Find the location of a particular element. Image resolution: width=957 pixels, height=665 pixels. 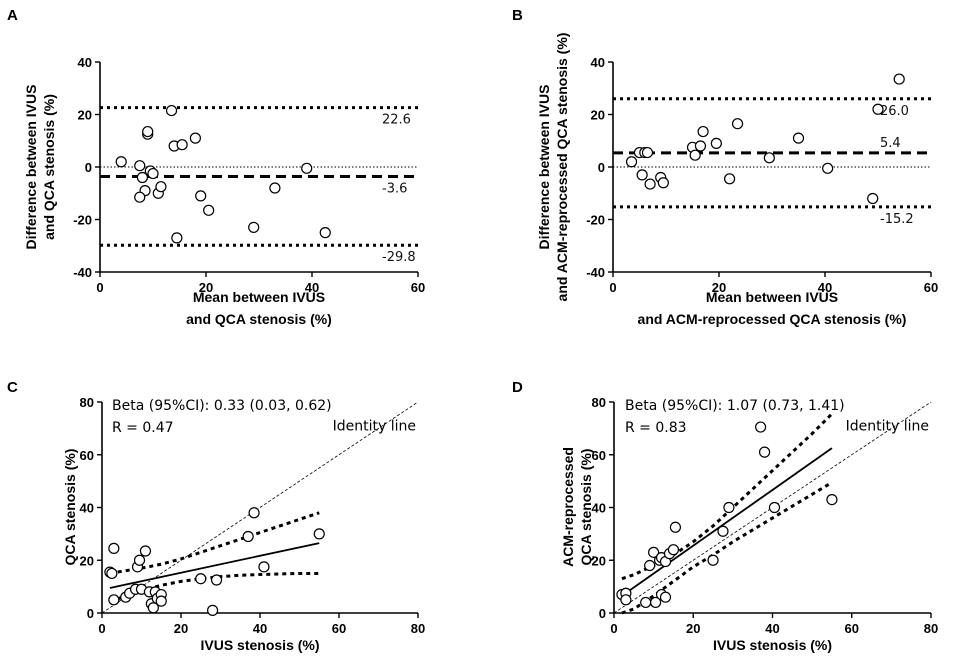

upper-loa-label: 22.6 is located at coordinates (396, 120).